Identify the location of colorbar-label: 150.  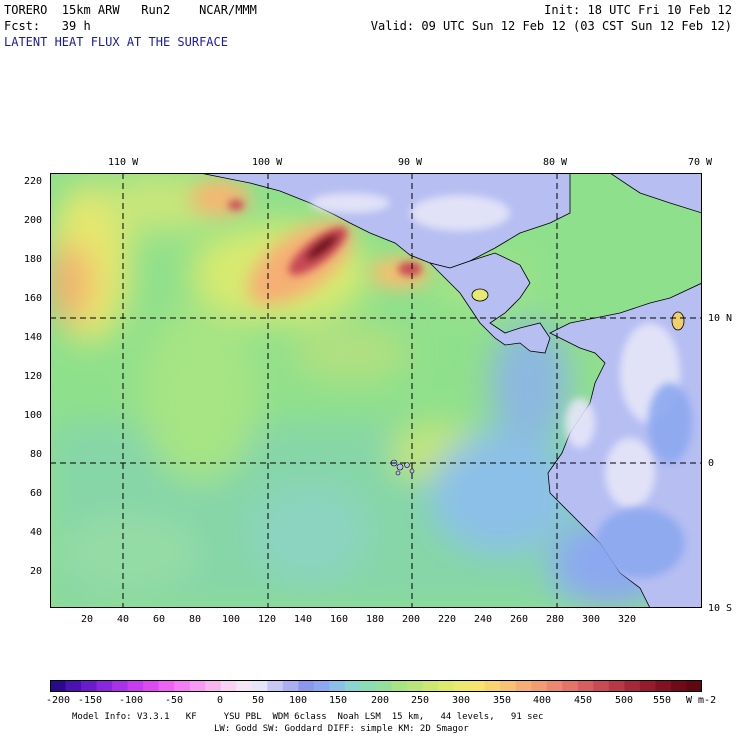
(338, 700).